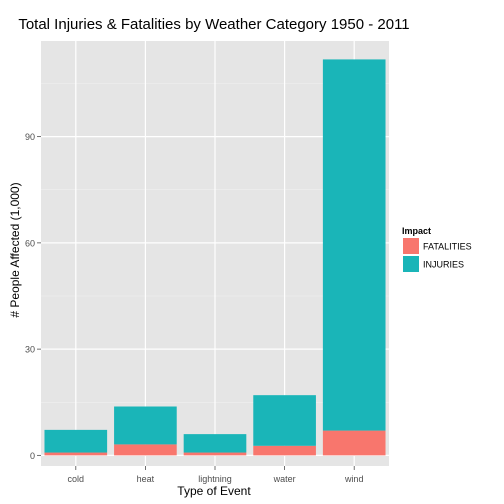 Image resolution: width=504 pixels, height=504 pixels. Describe the element at coordinates (447, 247) in the screenshot. I see `legend-label: FATALITIES` at that location.